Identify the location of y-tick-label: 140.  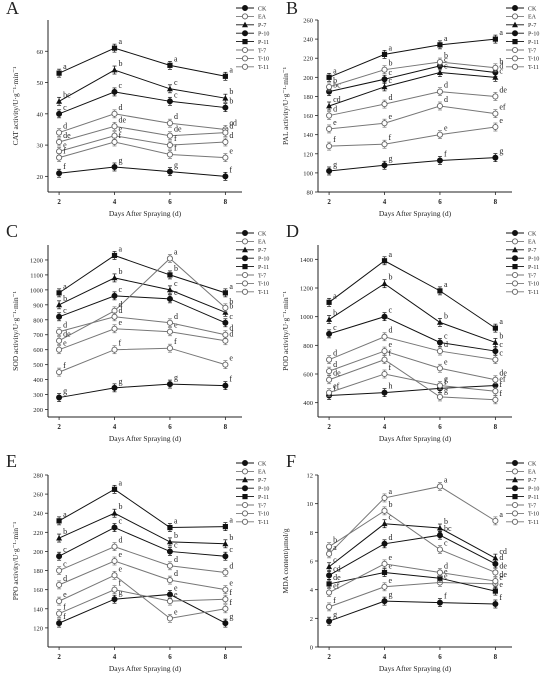
(308, 135).